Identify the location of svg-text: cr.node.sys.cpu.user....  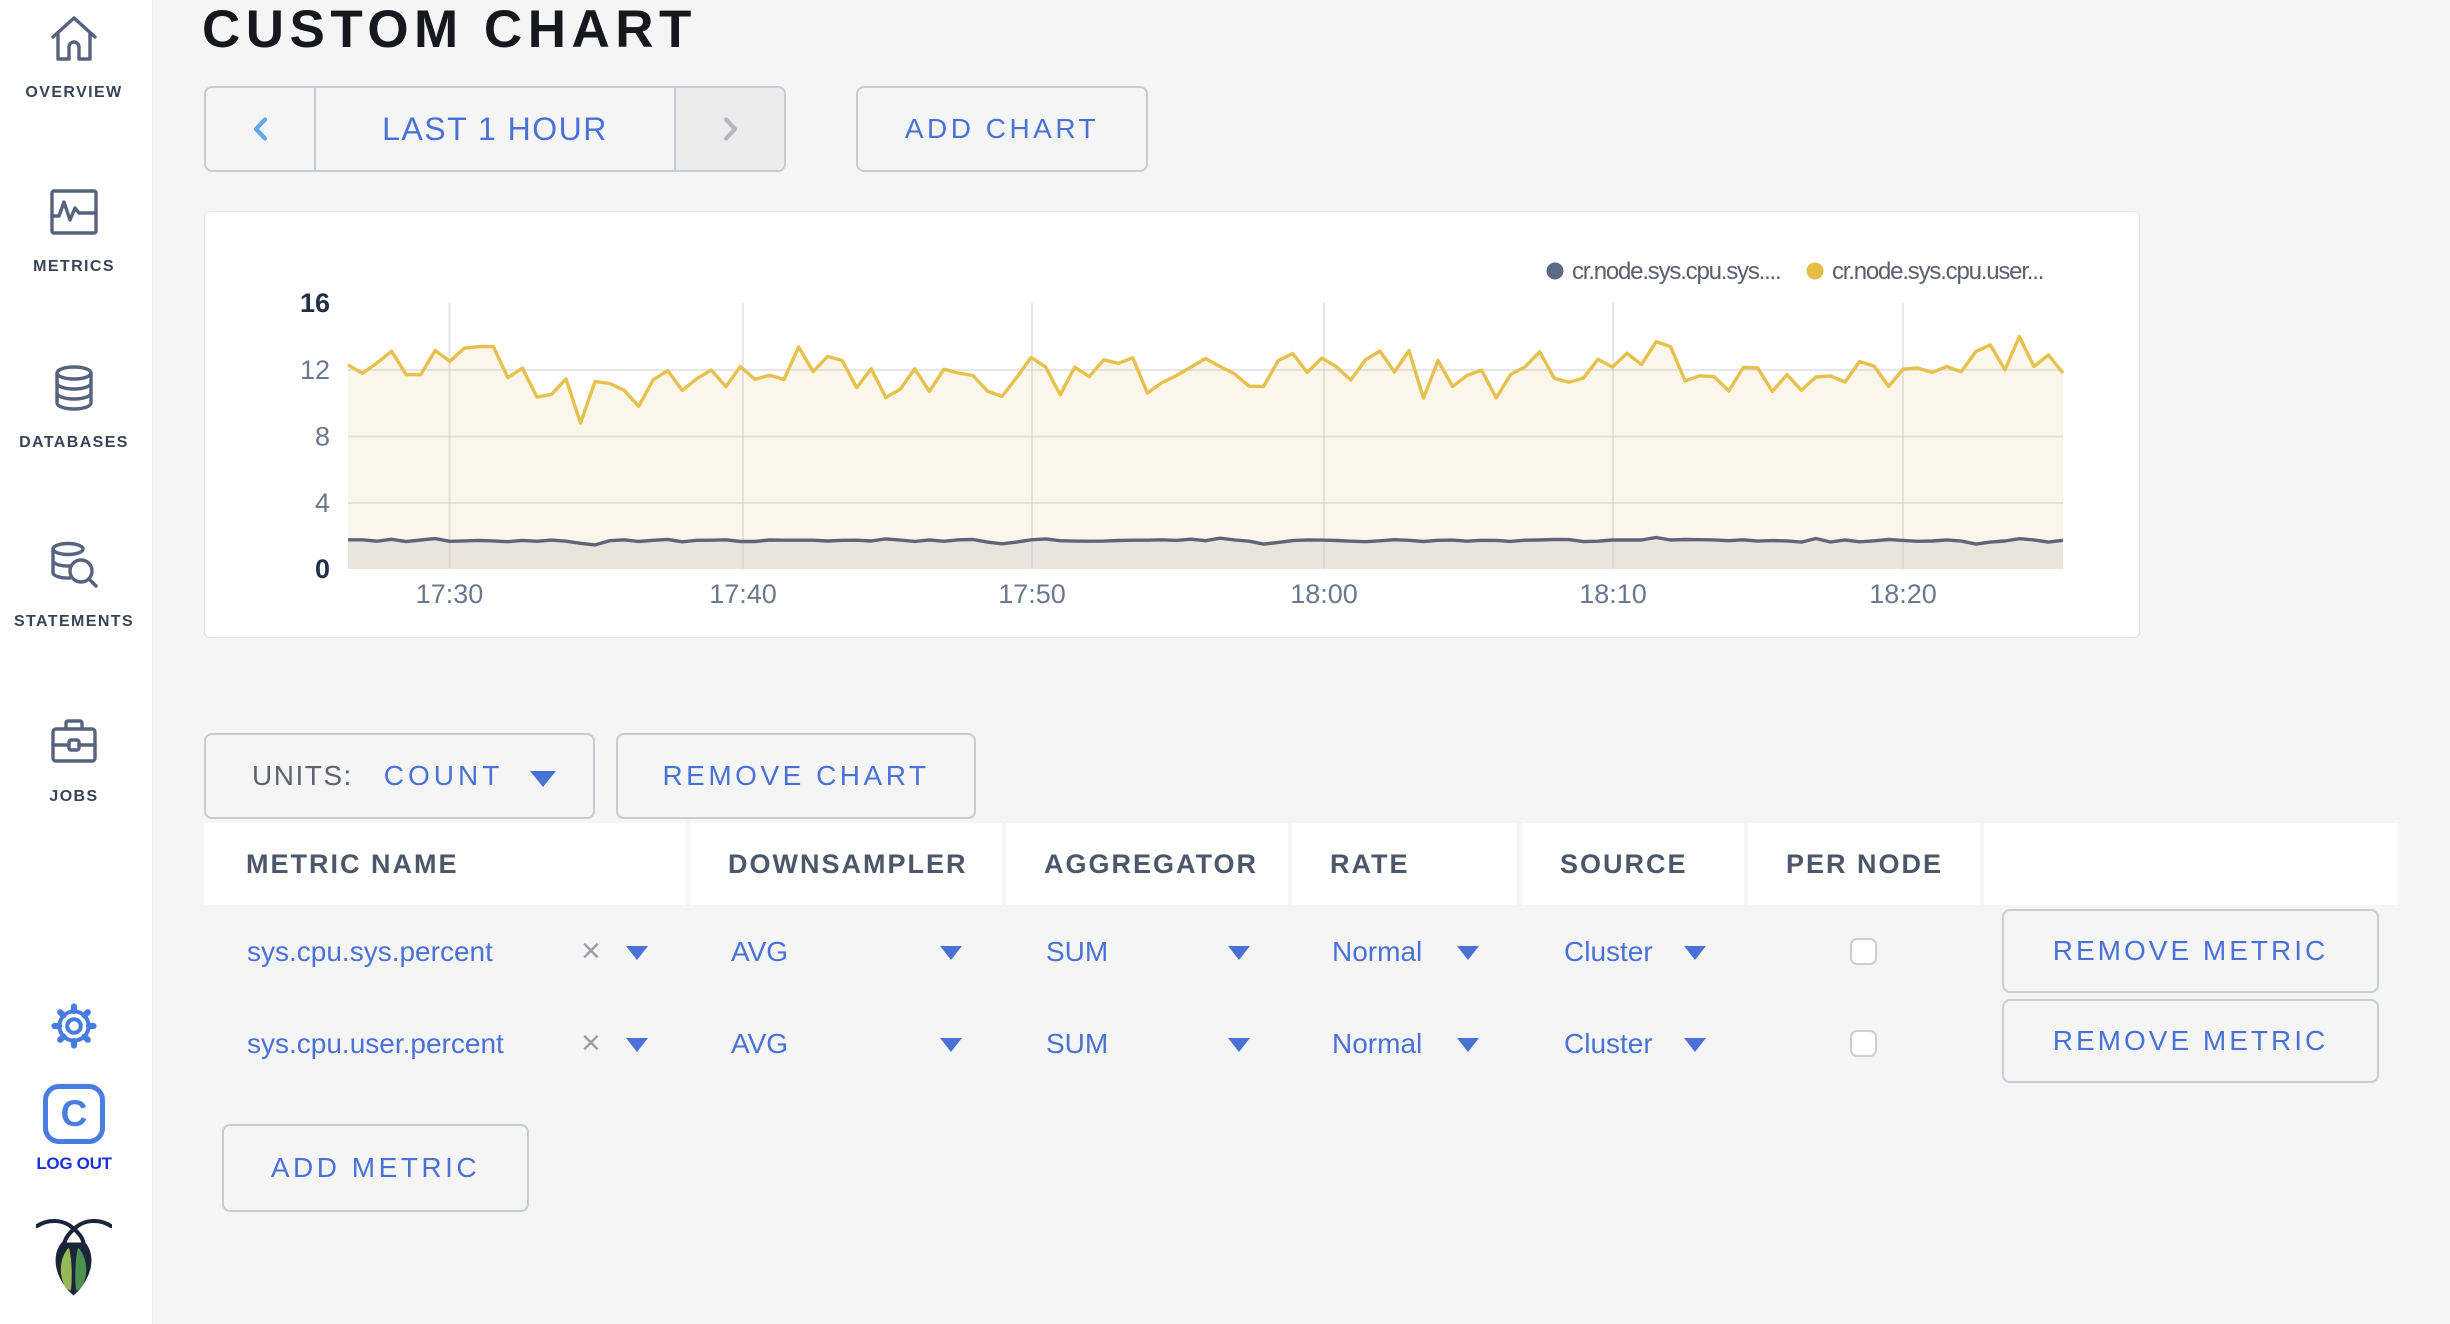
(1937, 271).